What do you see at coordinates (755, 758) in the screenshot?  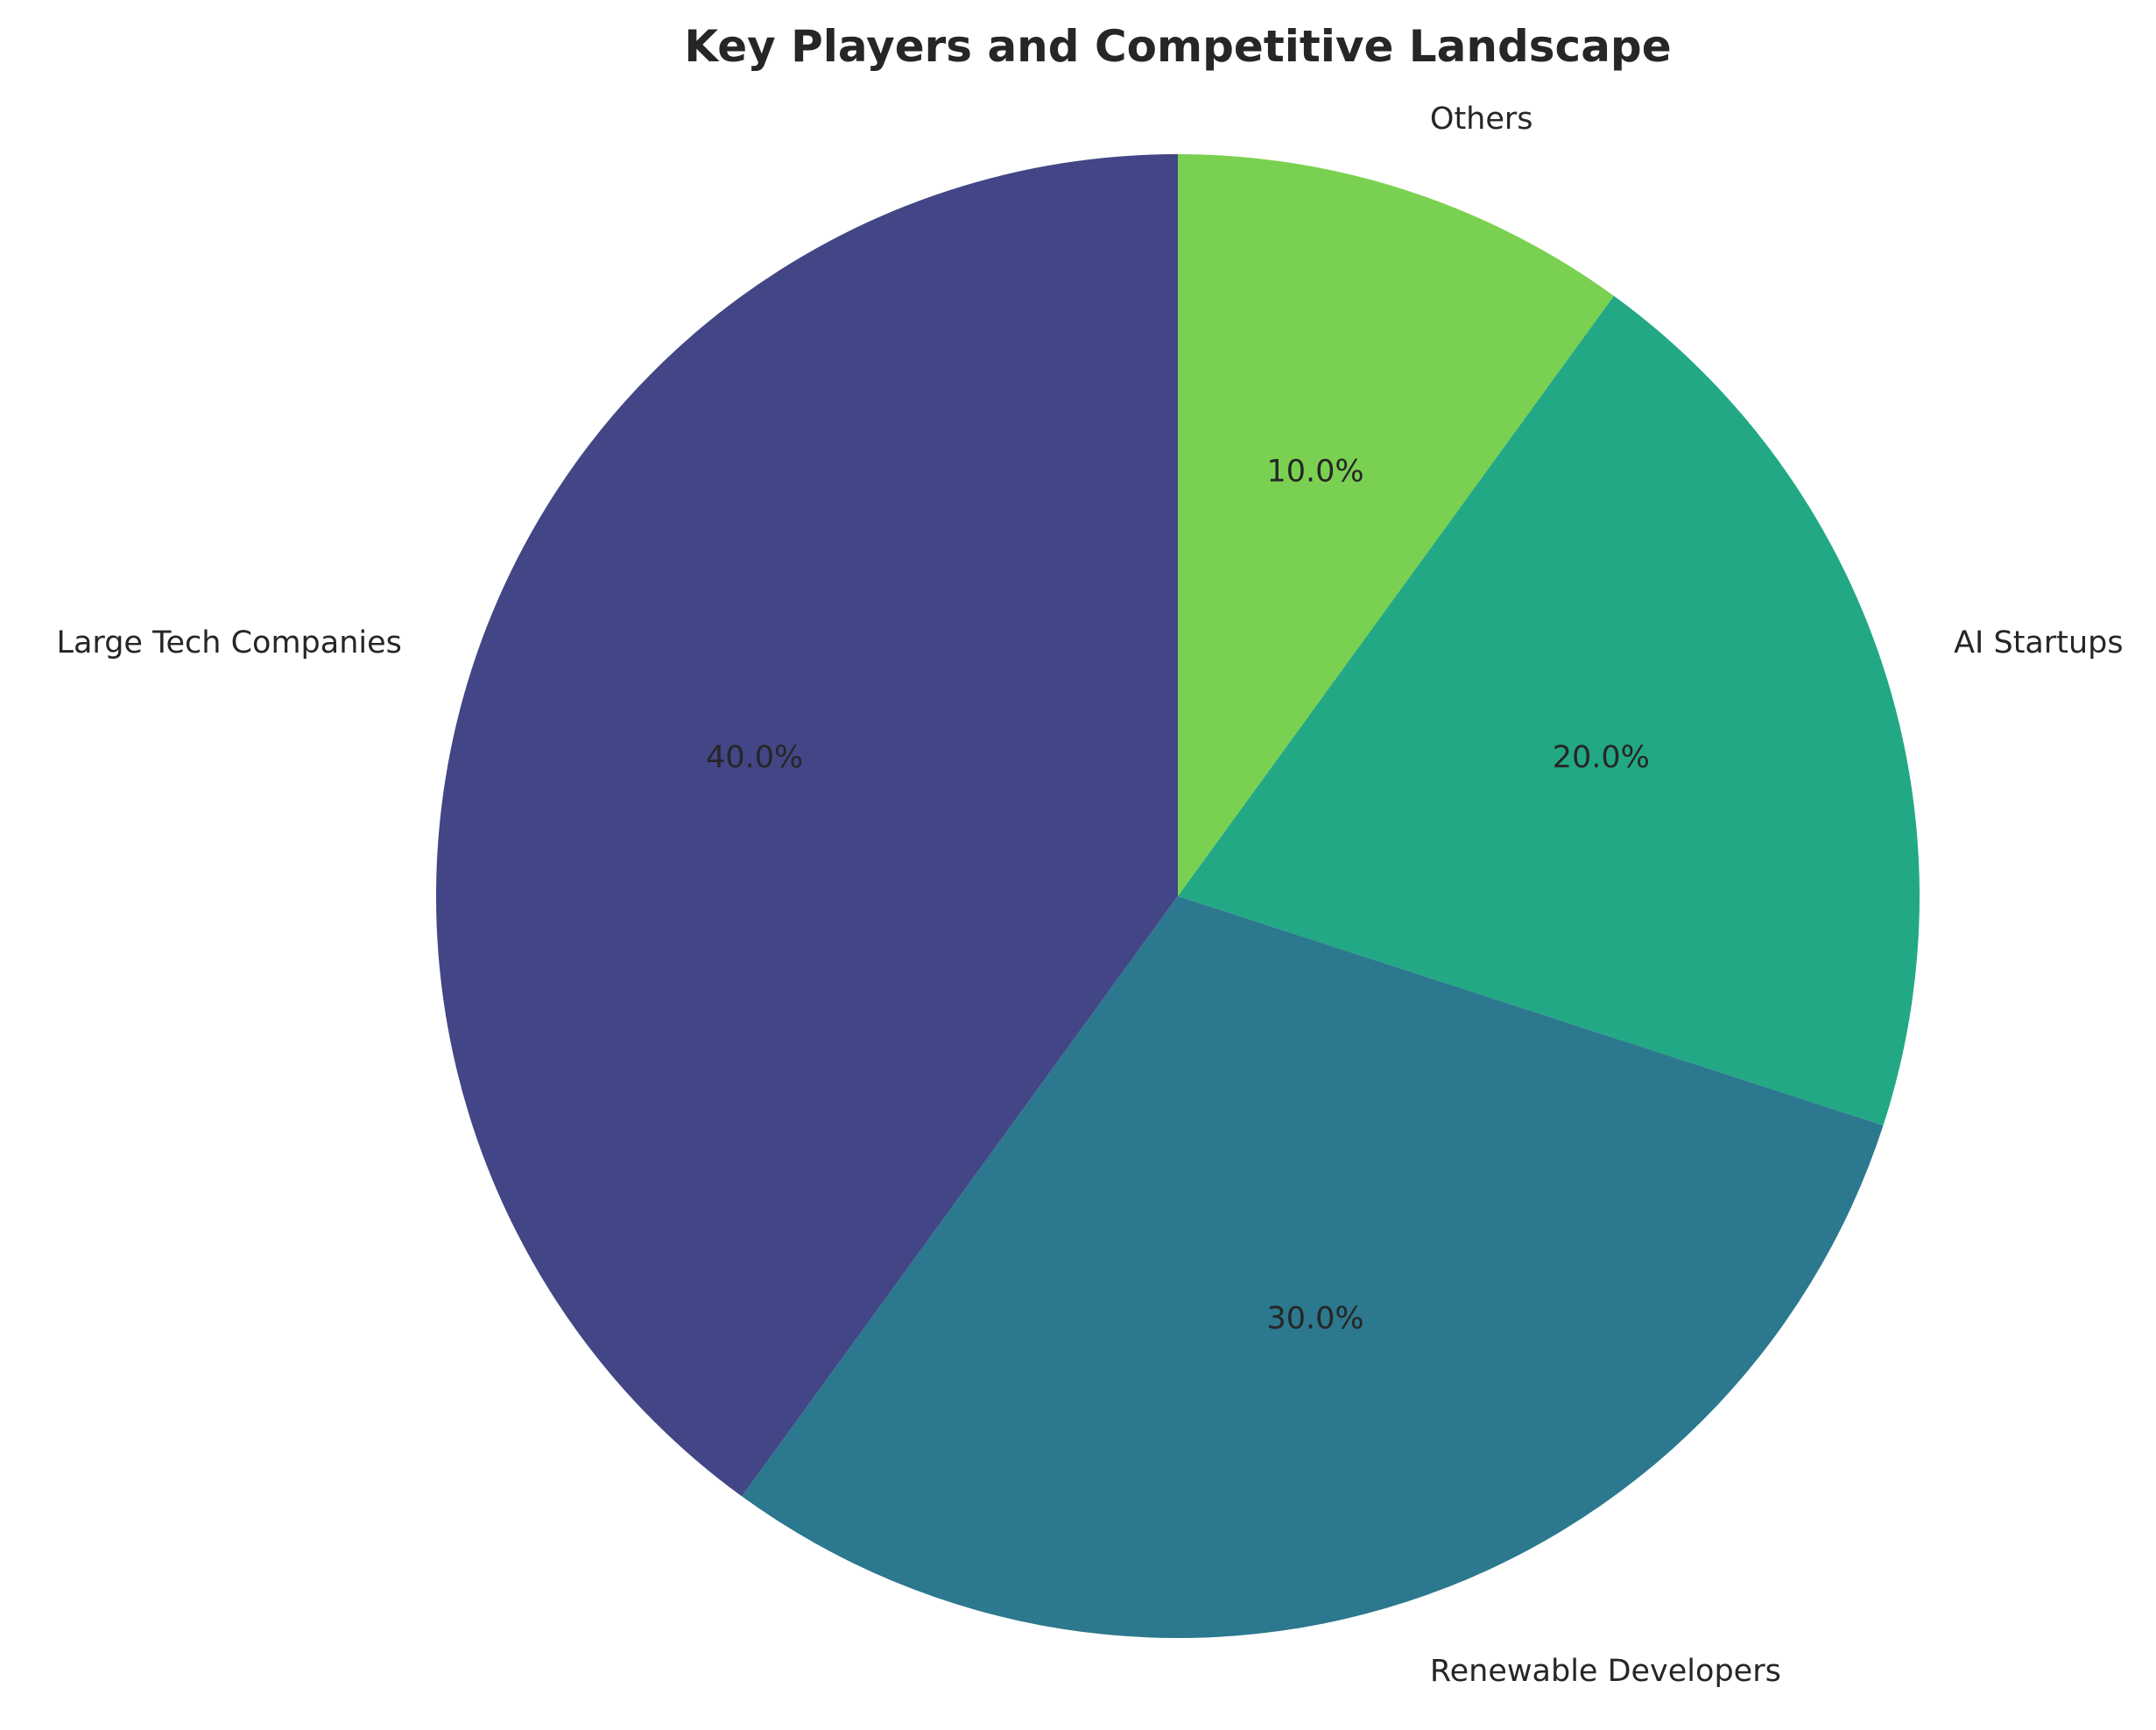 I see `percent-label-large-tech-companies: 40.0%` at bounding box center [755, 758].